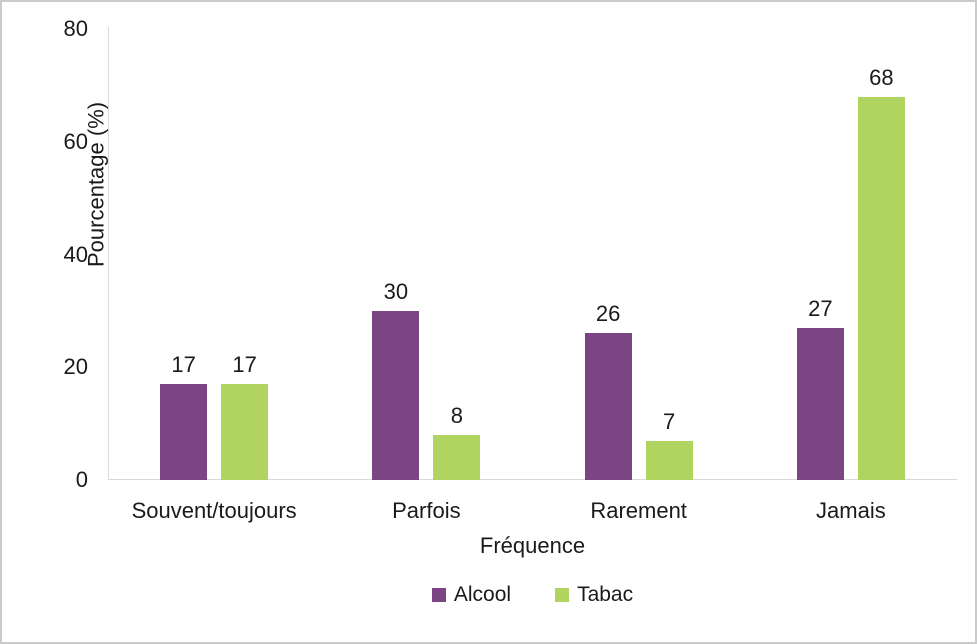 The image size is (977, 644). What do you see at coordinates (75, 28) in the screenshot?
I see `y-tick-label-80: 80` at bounding box center [75, 28].